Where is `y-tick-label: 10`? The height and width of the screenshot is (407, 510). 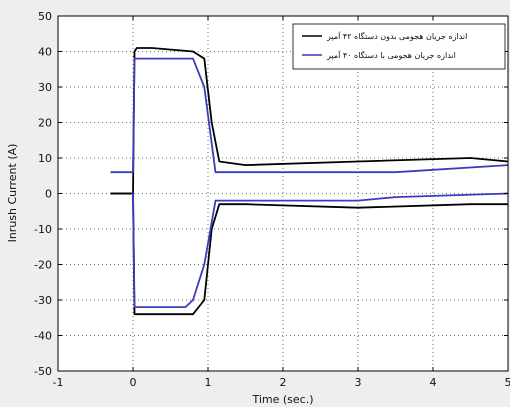
y-tick-label: 10 is located at coordinates (45, 158).